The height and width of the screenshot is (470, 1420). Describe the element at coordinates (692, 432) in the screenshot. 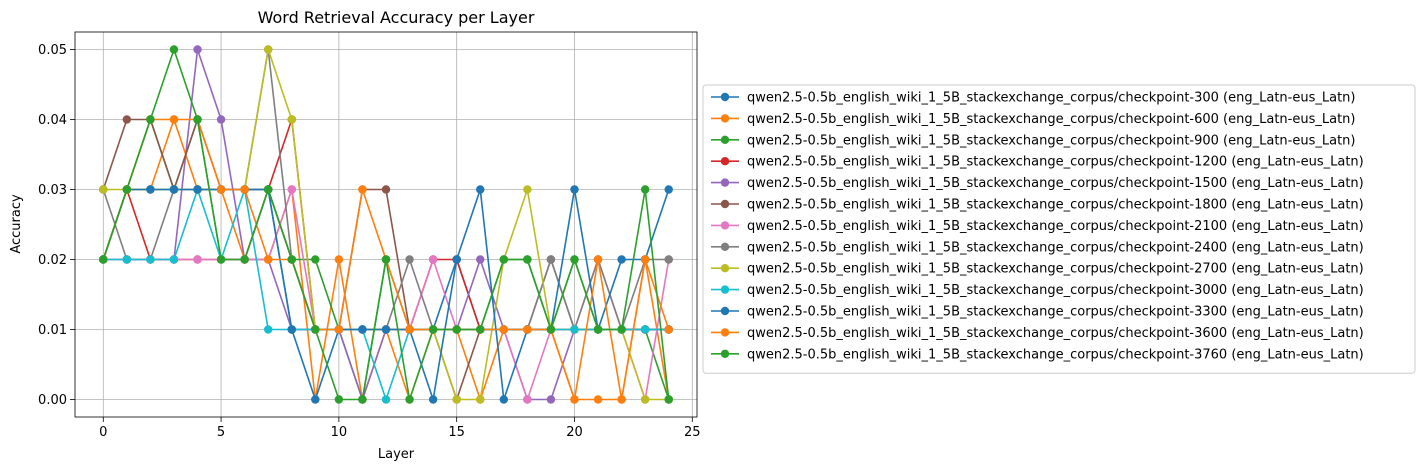

I see `x-tick-label: 25` at that location.